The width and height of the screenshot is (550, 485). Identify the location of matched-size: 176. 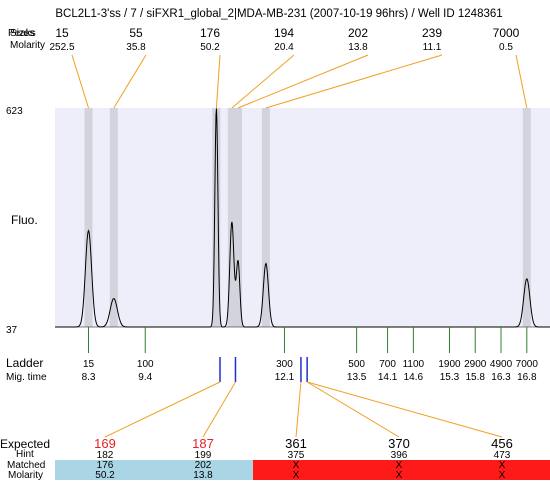
(105, 465).